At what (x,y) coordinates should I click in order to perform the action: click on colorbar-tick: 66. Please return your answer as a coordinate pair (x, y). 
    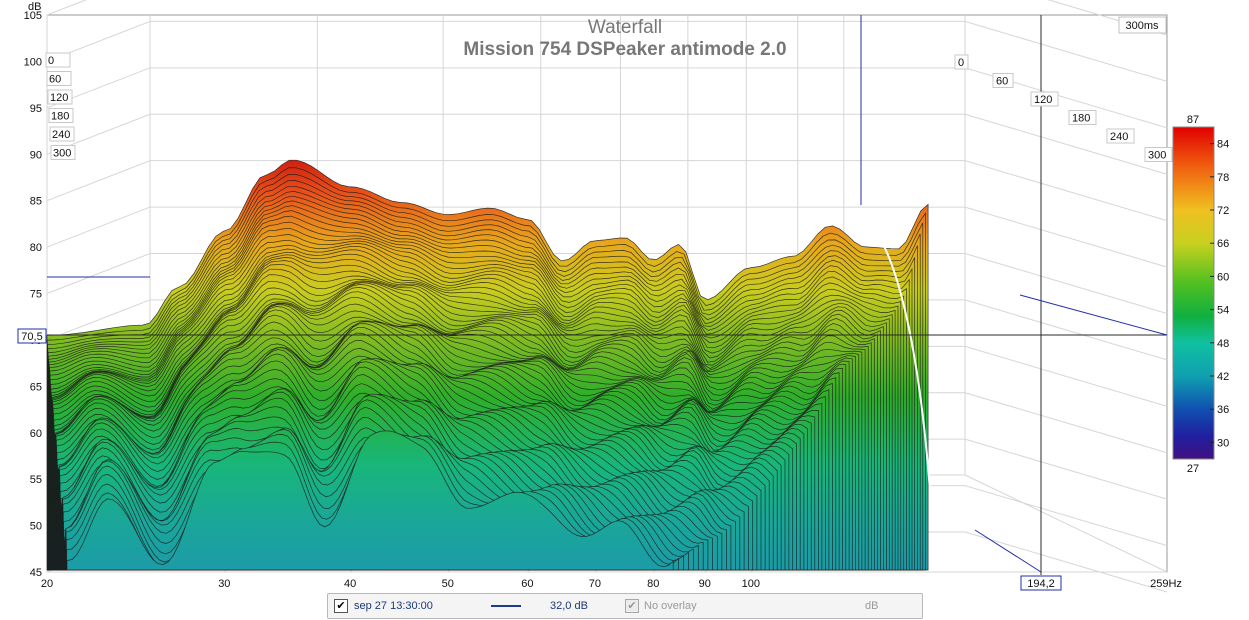
    Looking at the image, I should click on (1223, 244).